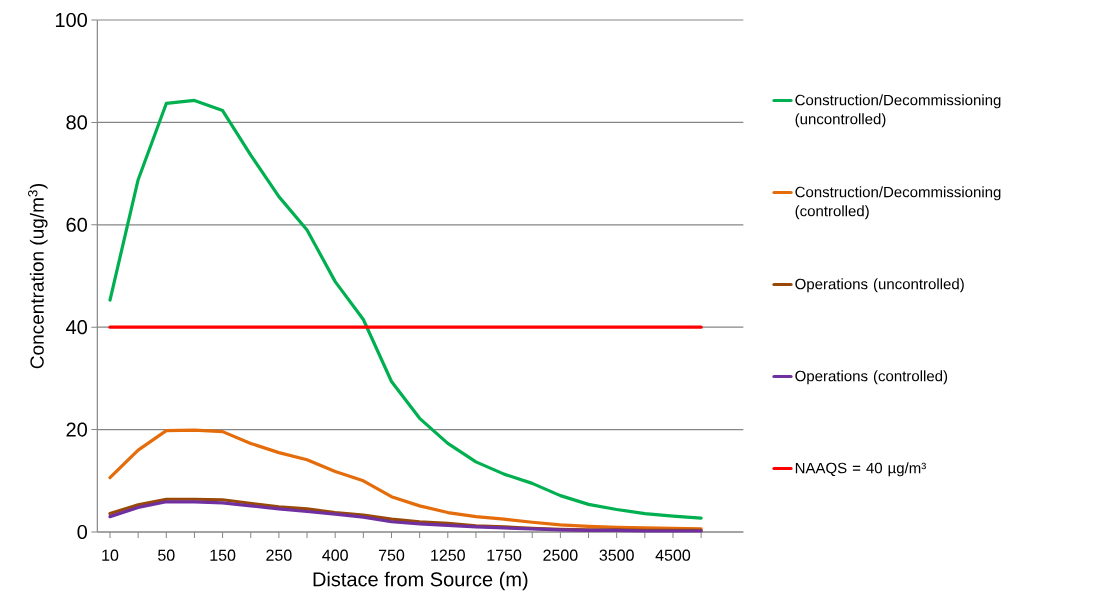  What do you see at coordinates (77, 429) in the screenshot?
I see `y-tick-label: 20` at bounding box center [77, 429].